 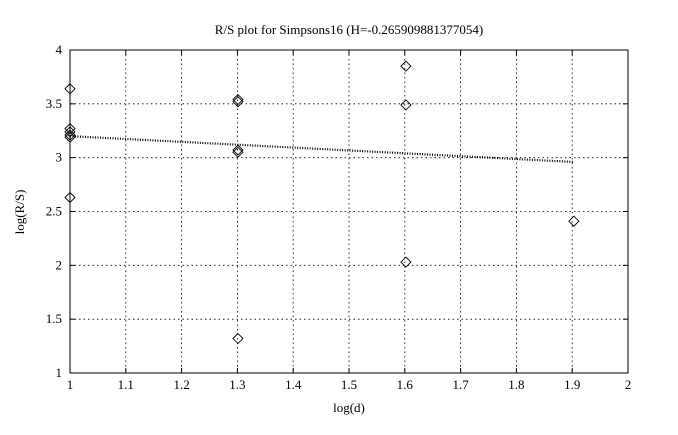 What do you see at coordinates (516, 384) in the screenshot?
I see `x-tick-label: 1.8` at bounding box center [516, 384].